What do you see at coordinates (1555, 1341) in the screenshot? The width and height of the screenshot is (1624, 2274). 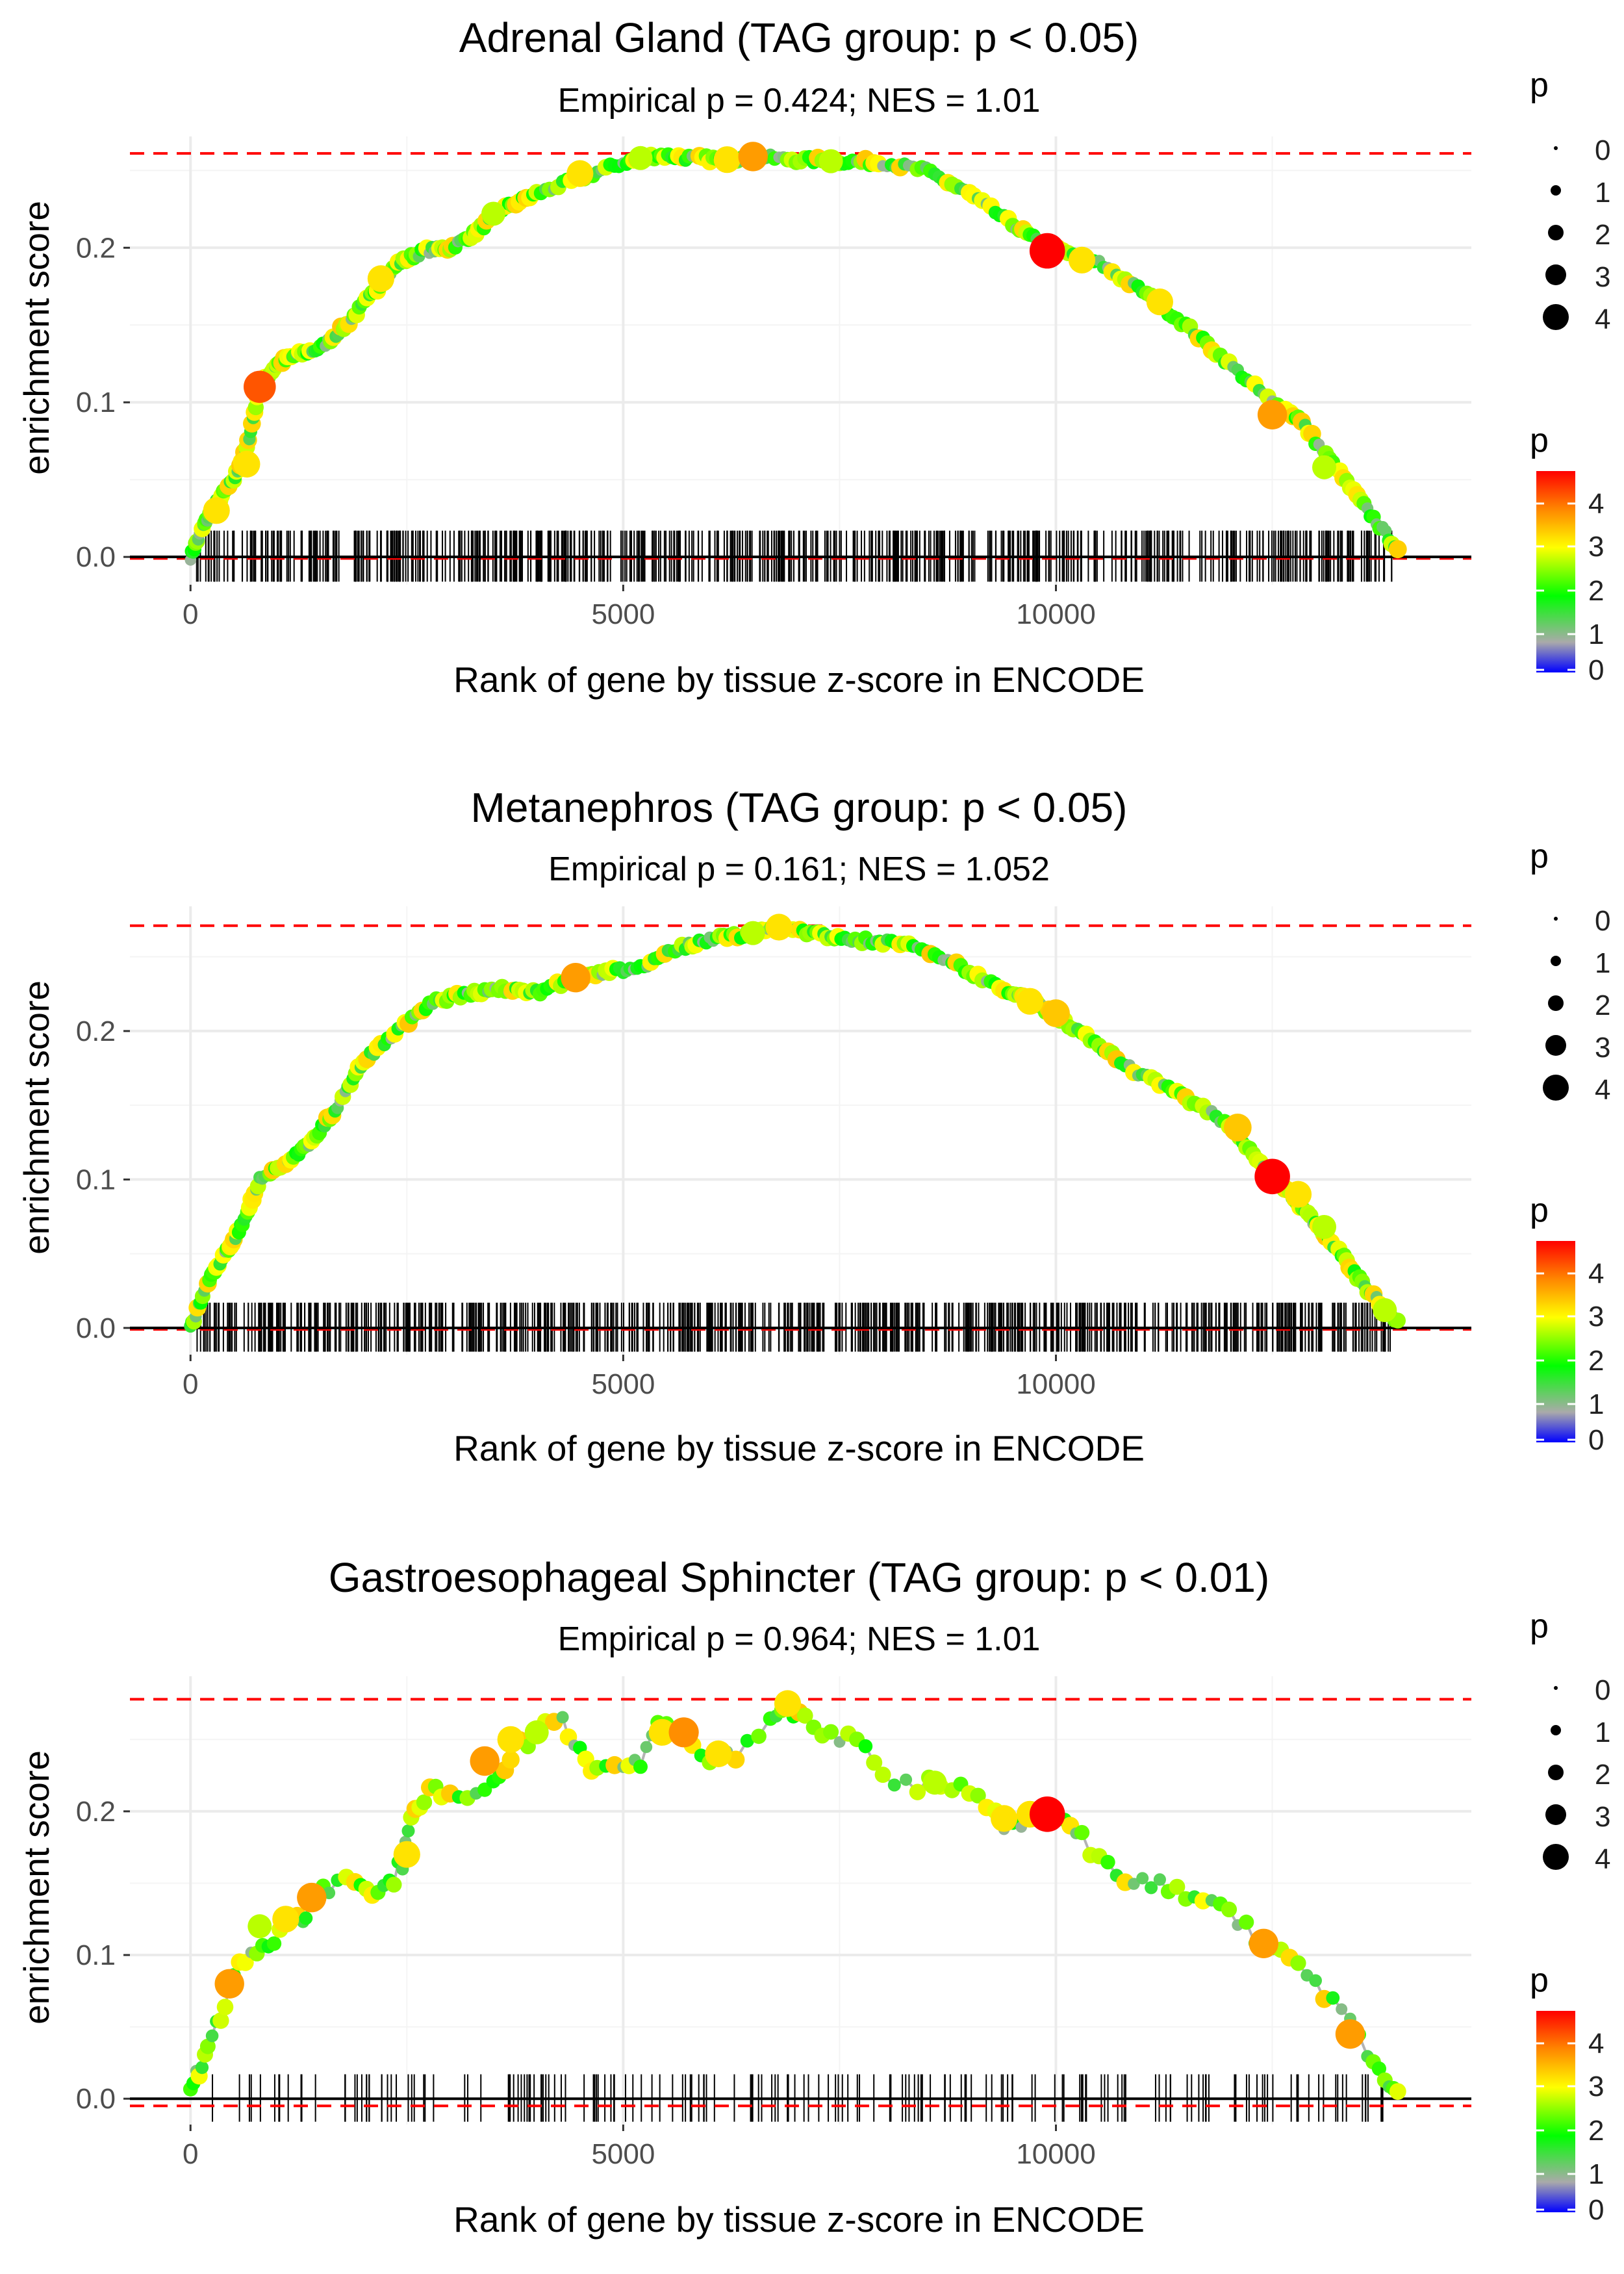 I see `color-bar` at bounding box center [1555, 1341].